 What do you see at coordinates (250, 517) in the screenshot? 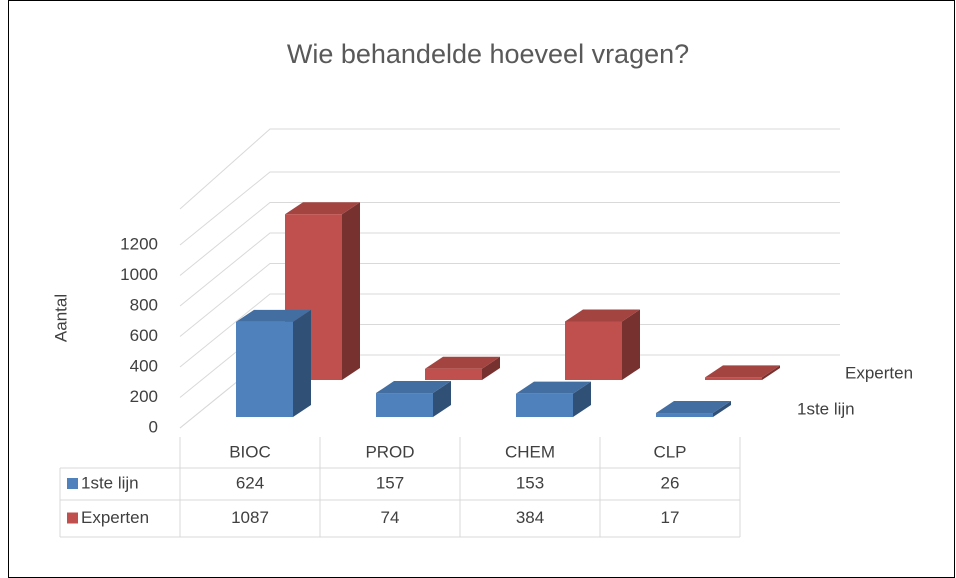
I see `table-value: 1087` at bounding box center [250, 517].